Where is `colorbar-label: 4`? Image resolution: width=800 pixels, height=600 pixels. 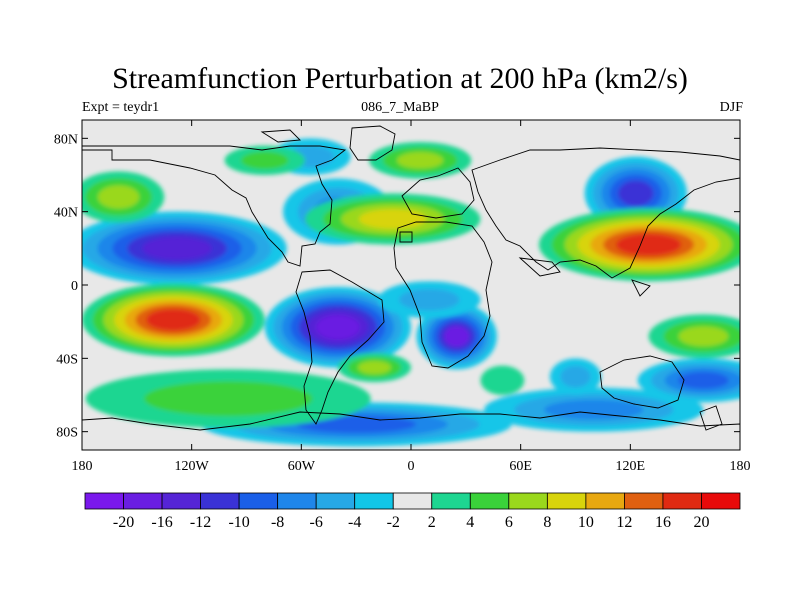
colorbar-label: 4 is located at coordinates (470, 522).